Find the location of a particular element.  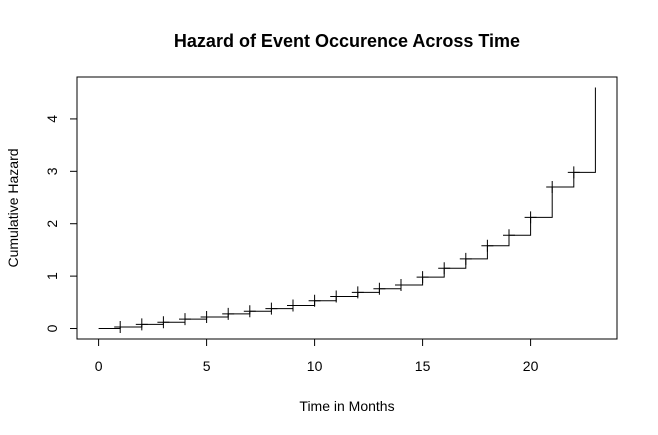

y-axis-label: Cumulative Hazard is located at coordinates (13, 207).